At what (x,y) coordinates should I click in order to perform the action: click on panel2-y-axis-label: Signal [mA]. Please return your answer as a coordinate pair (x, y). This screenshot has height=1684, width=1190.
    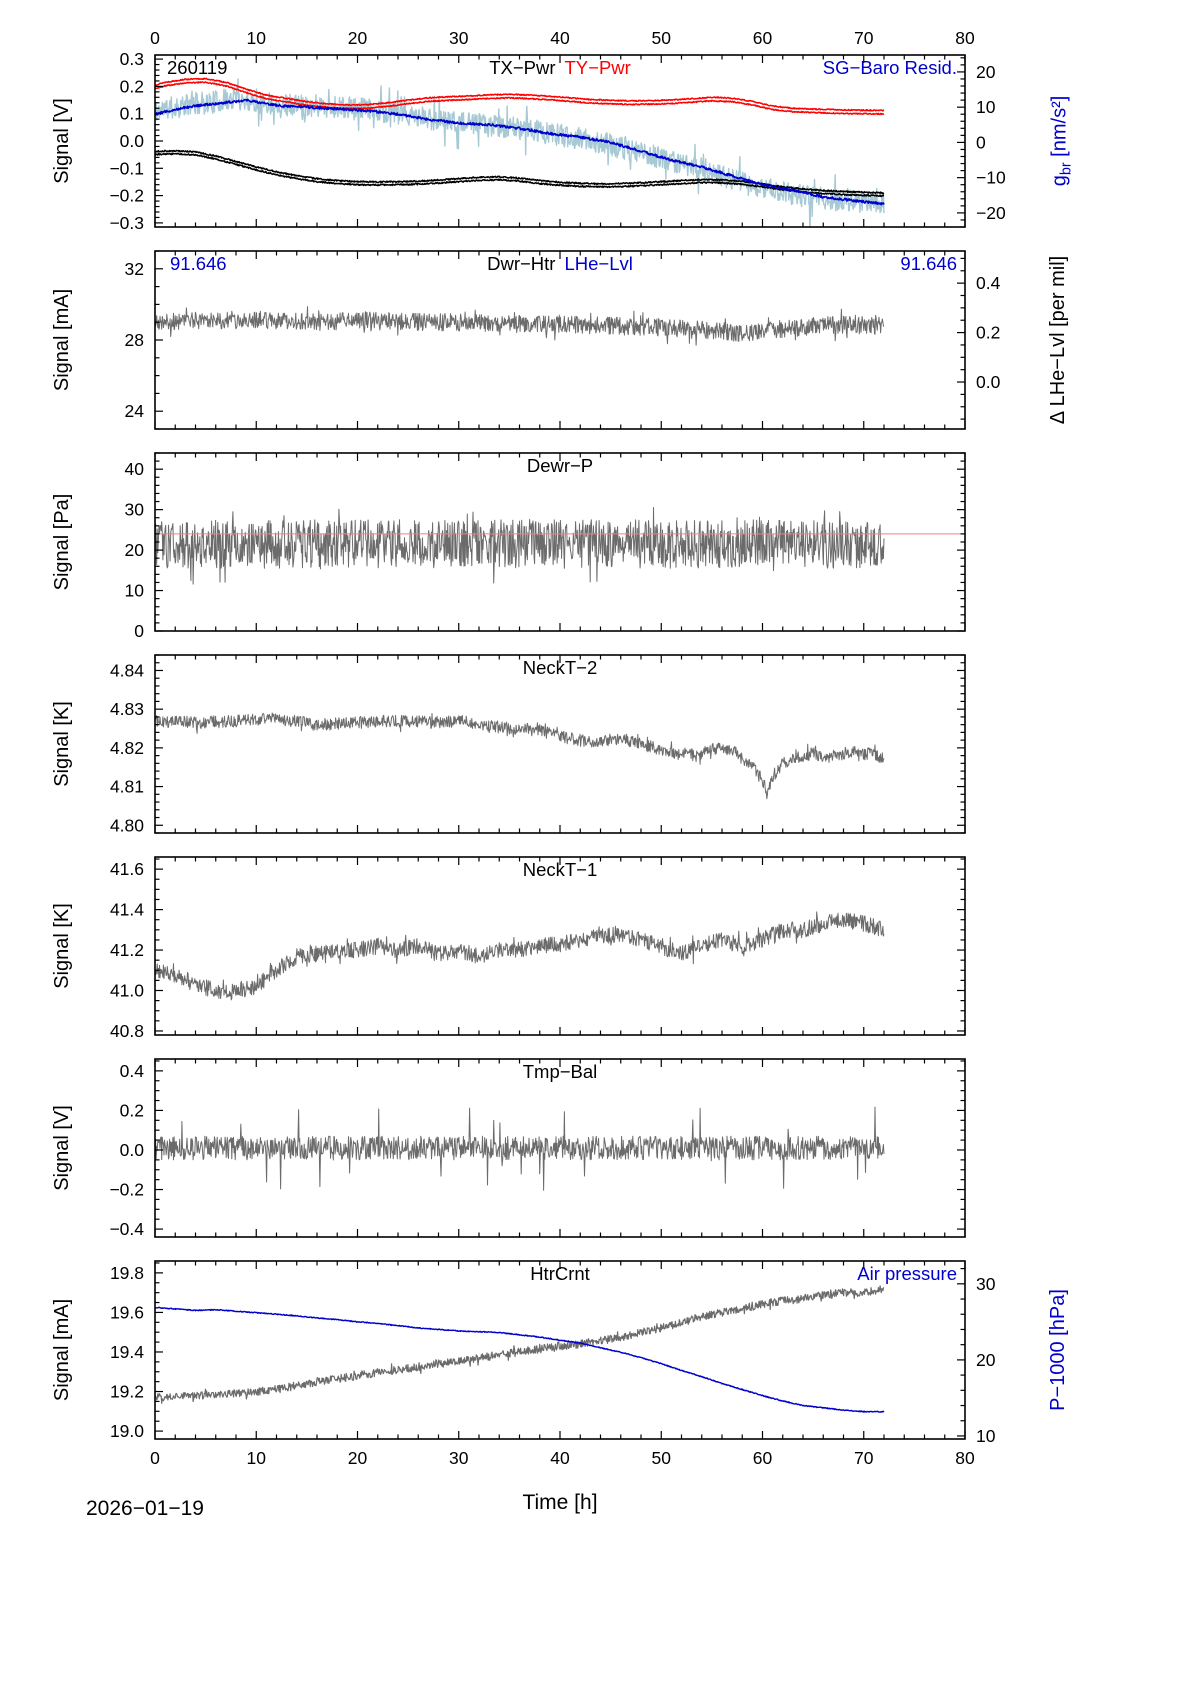
    Looking at the image, I should click on (62, 340).